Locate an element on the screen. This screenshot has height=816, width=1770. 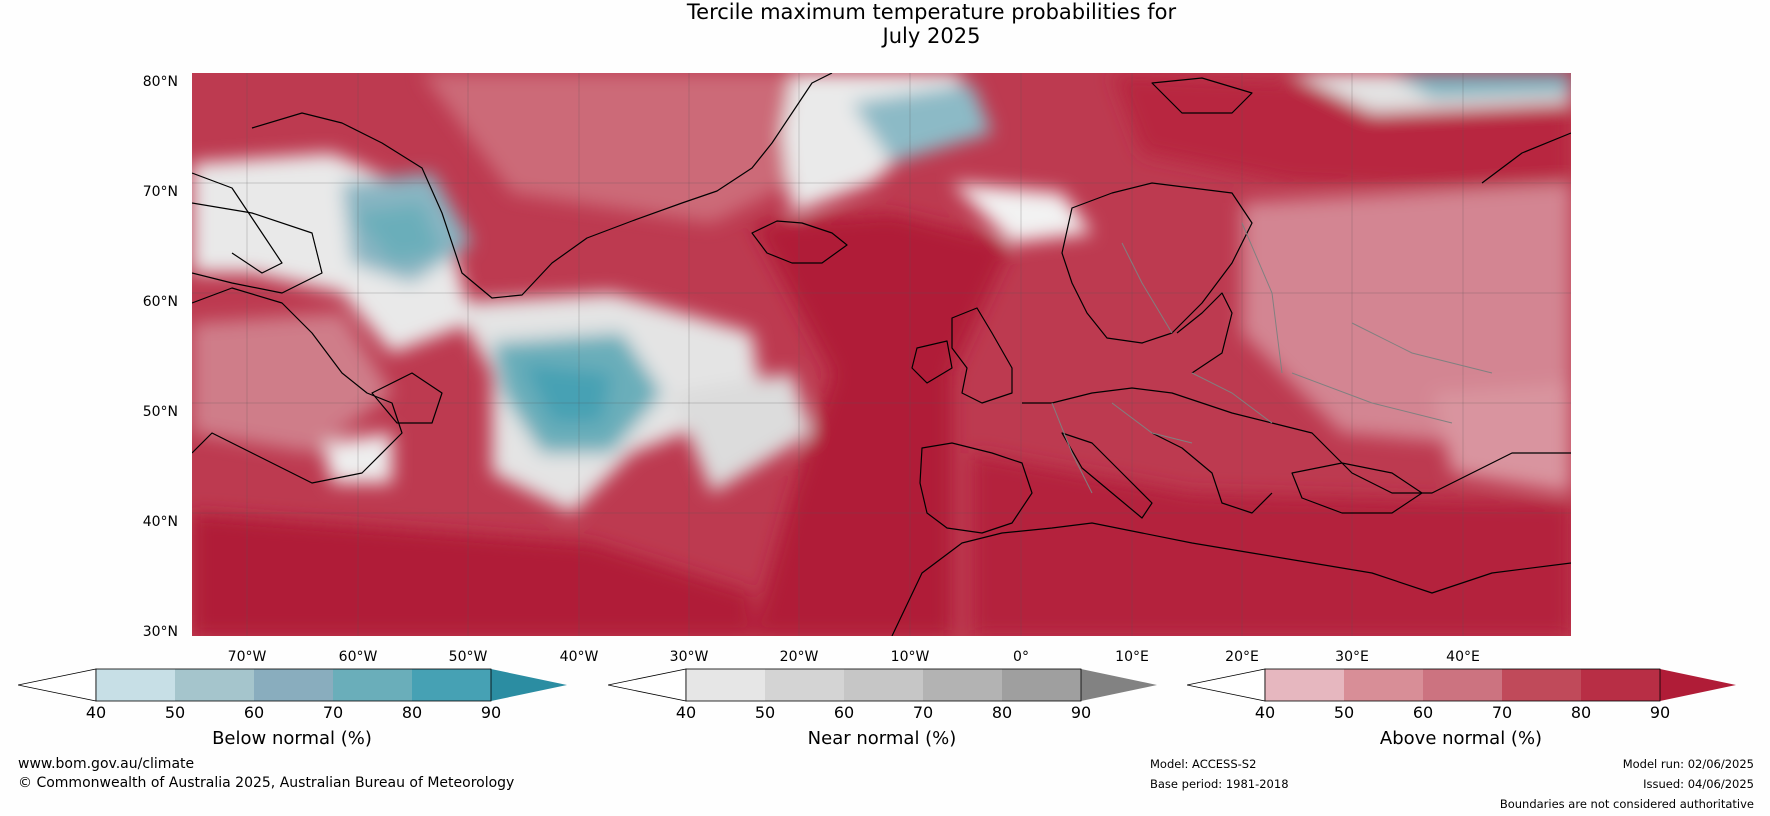
lon-label-0: 0° is located at coordinates (1021, 657).